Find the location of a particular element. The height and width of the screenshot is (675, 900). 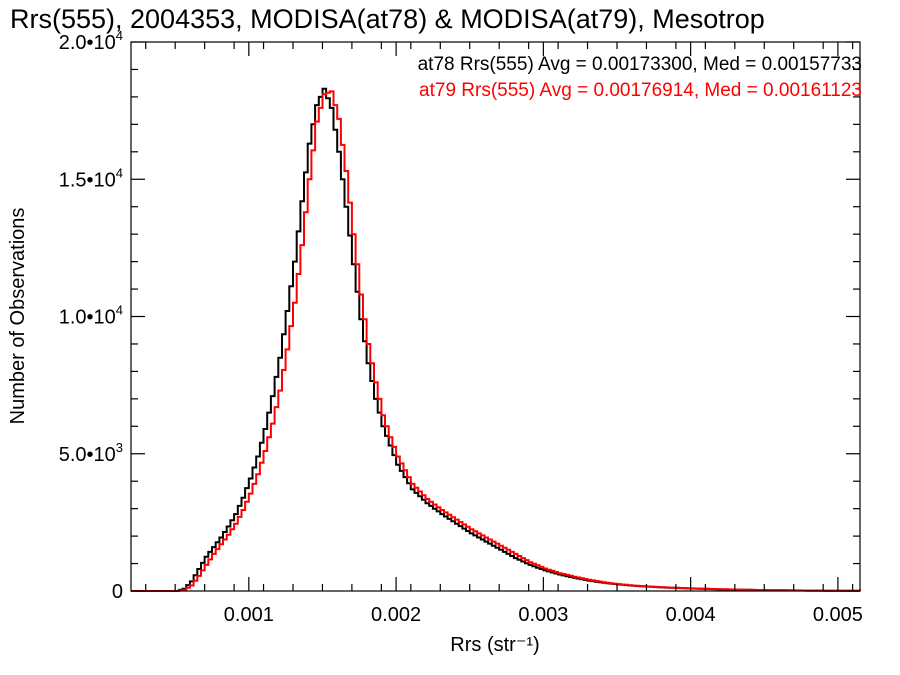

x-tick-label: 0.002 is located at coordinates (396, 615).